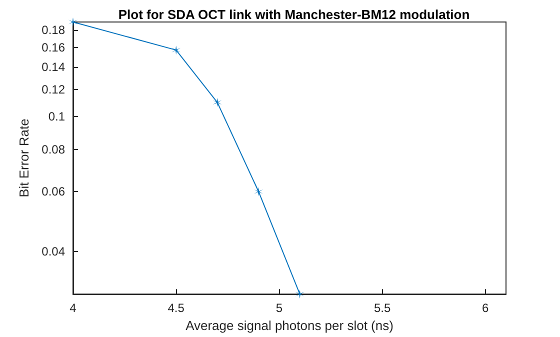  What do you see at coordinates (54, 251) in the screenshot?
I see `y-tick-label: 0.04` at bounding box center [54, 251].